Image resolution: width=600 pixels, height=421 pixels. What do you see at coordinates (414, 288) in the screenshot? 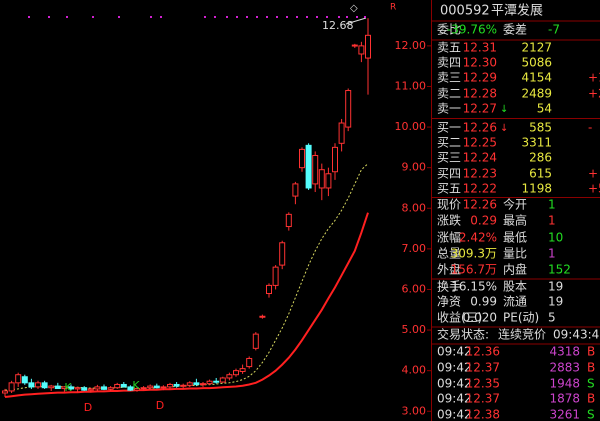
I see `y-tick-label: 6.00` at bounding box center [414, 288].